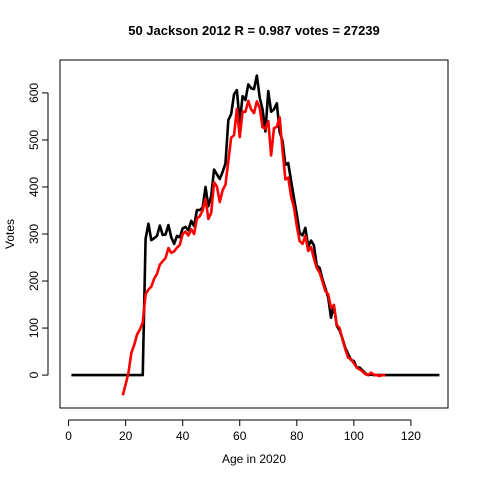 Image resolution: width=480 pixels, height=480 pixels. I want to click on y-axis: 0 100 200 300 400 500 600, so click(38, 230).